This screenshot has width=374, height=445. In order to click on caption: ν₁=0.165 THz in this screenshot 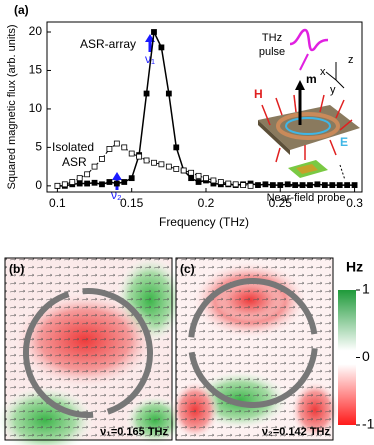, I will do `click(134, 432)`.